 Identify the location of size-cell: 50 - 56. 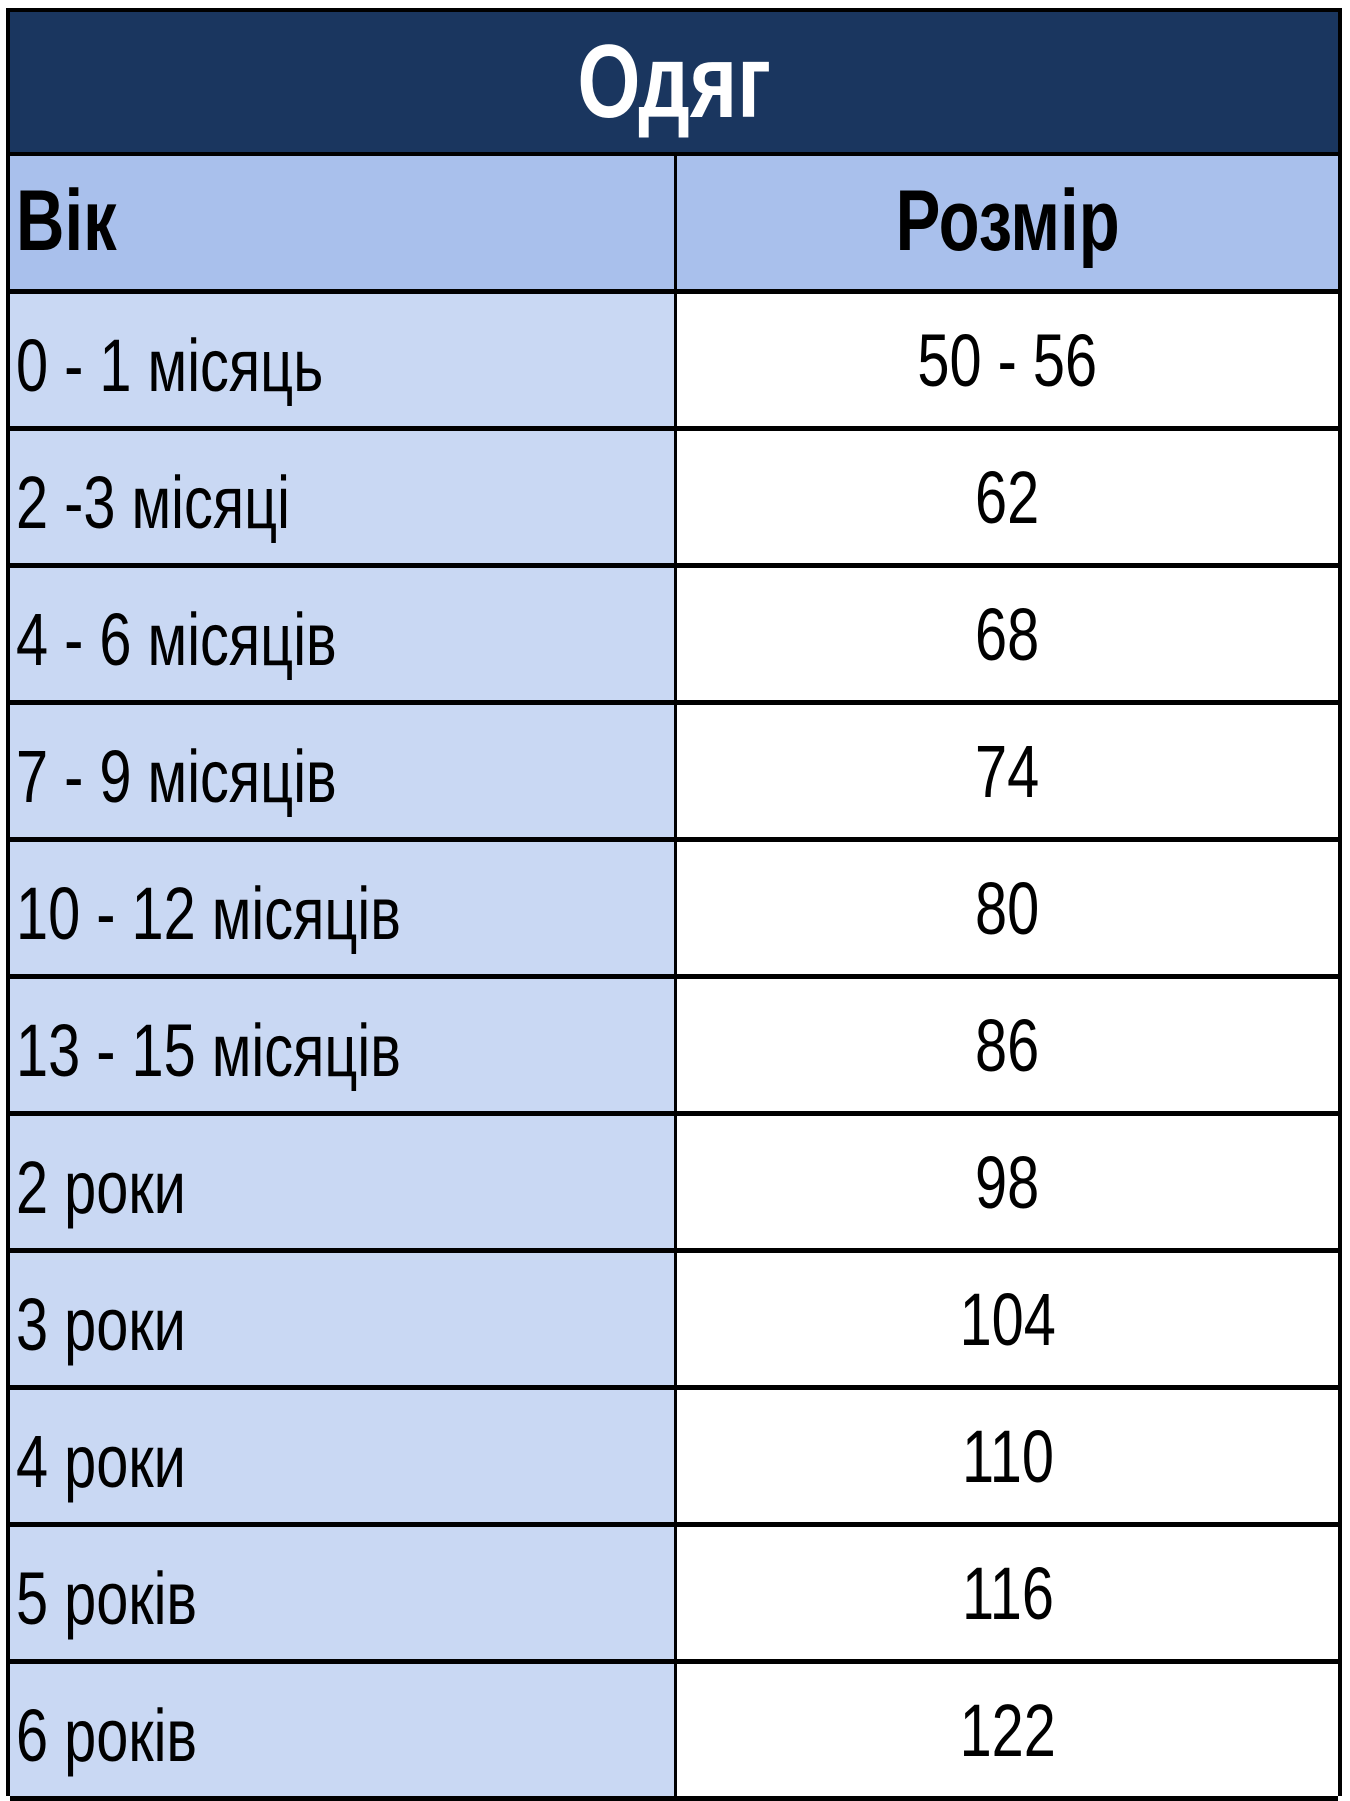
(1007, 360).